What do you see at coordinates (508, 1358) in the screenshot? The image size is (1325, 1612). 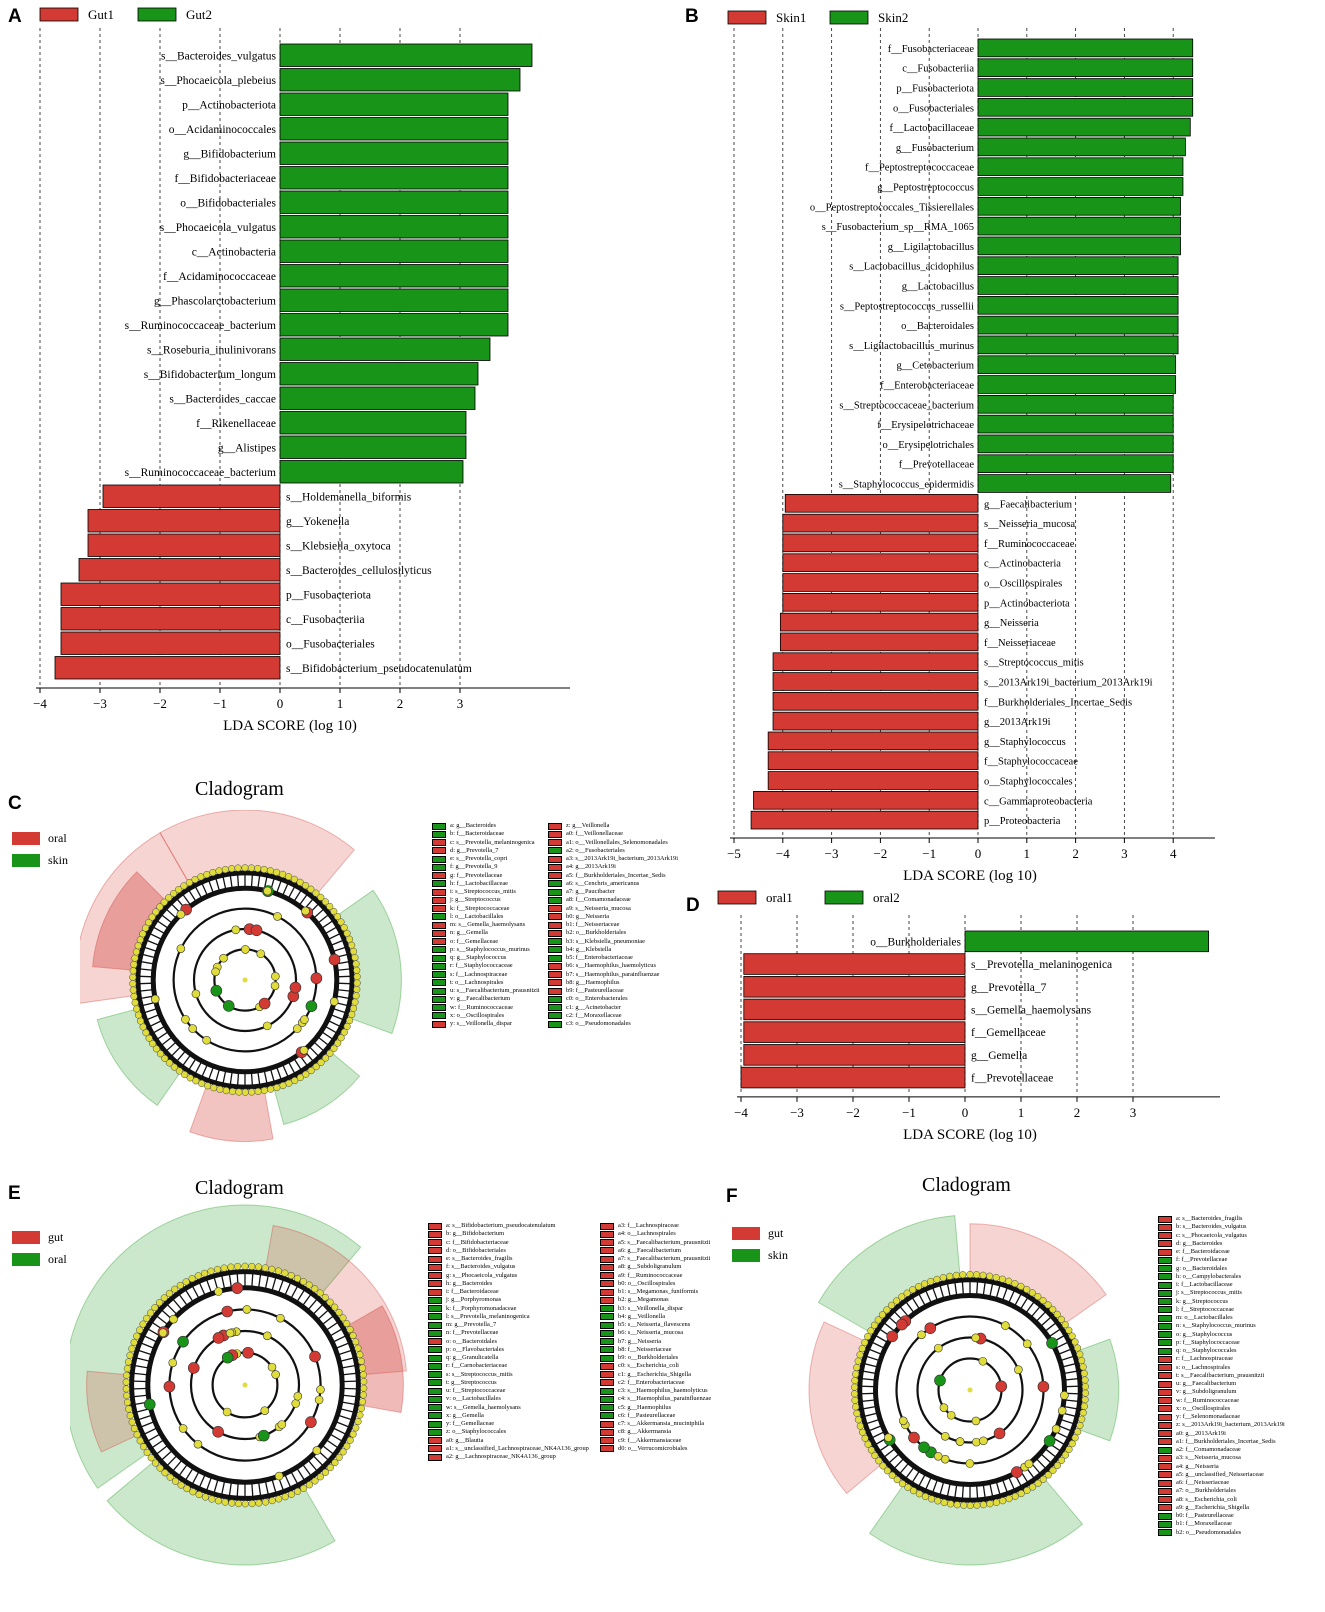 I see `key-item: q: g__Granulicatella` at bounding box center [508, 1358].